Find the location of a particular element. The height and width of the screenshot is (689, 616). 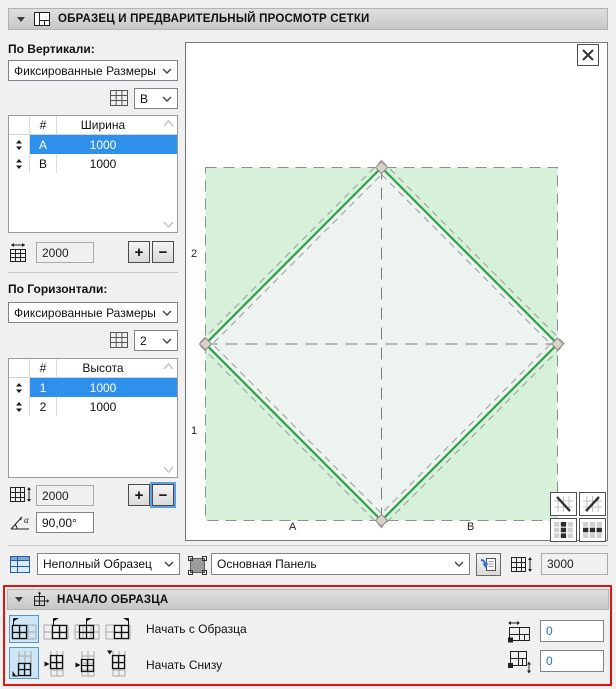

partial-pattern-icon is located at coordinates (20, 564).